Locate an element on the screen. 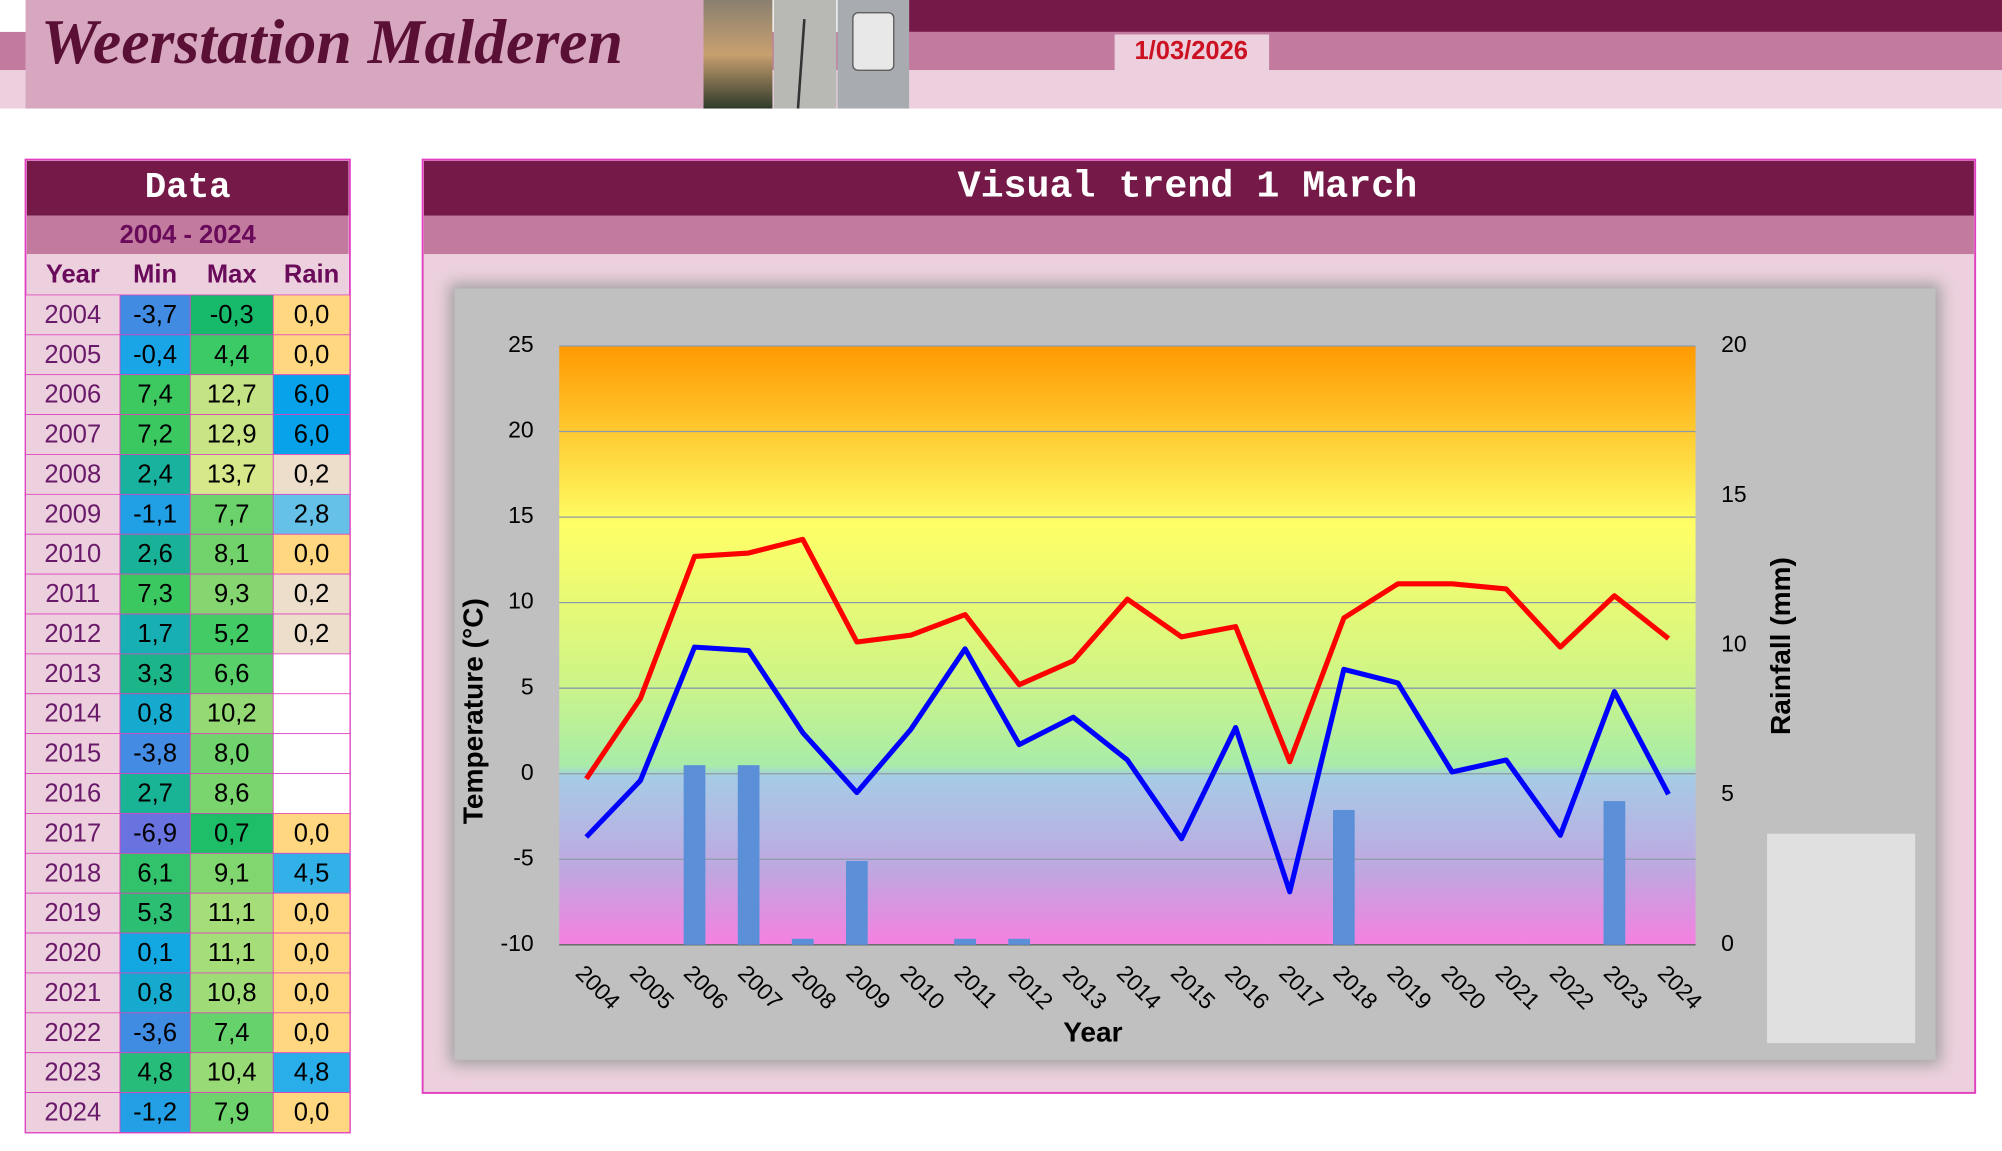  value-cell: 6,1 is located at coordinates (154, 873).